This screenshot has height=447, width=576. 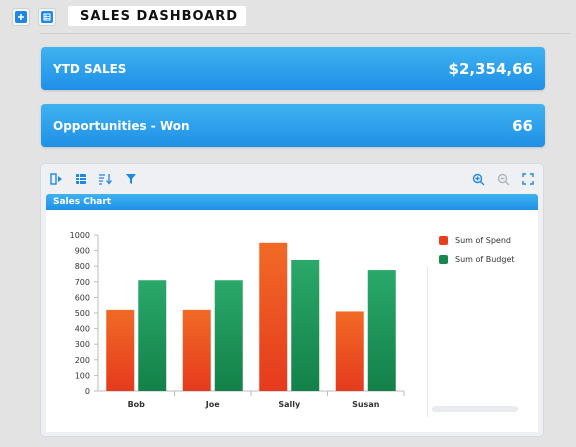 I want to click on bar-spend-sally, so click(x=273, y=316).